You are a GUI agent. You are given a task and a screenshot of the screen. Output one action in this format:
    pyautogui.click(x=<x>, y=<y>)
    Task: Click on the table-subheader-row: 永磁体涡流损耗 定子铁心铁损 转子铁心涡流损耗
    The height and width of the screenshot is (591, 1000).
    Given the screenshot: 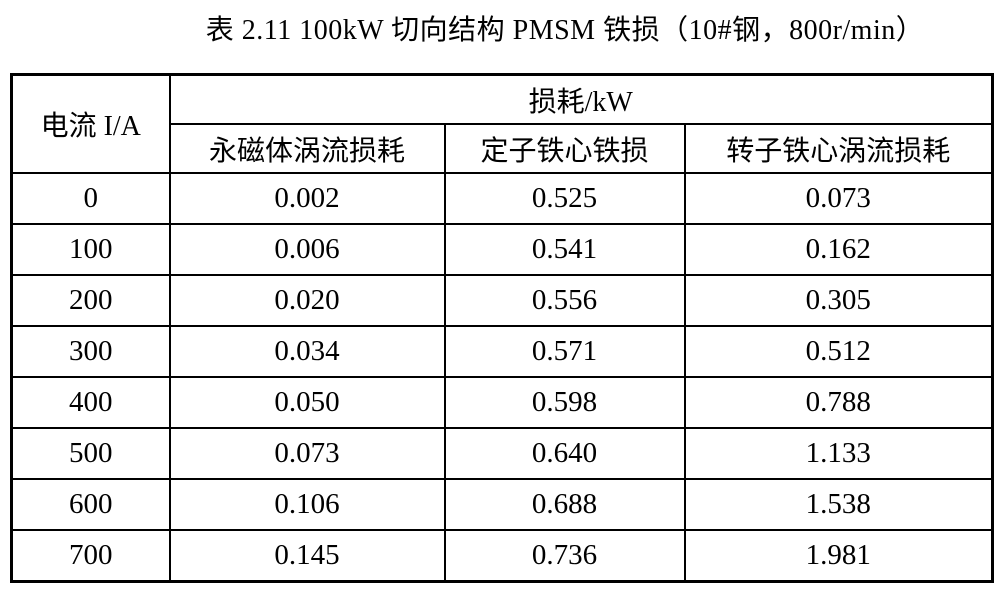 What is the action you would take?
    pyautogui.click(x=503, y=148)
    